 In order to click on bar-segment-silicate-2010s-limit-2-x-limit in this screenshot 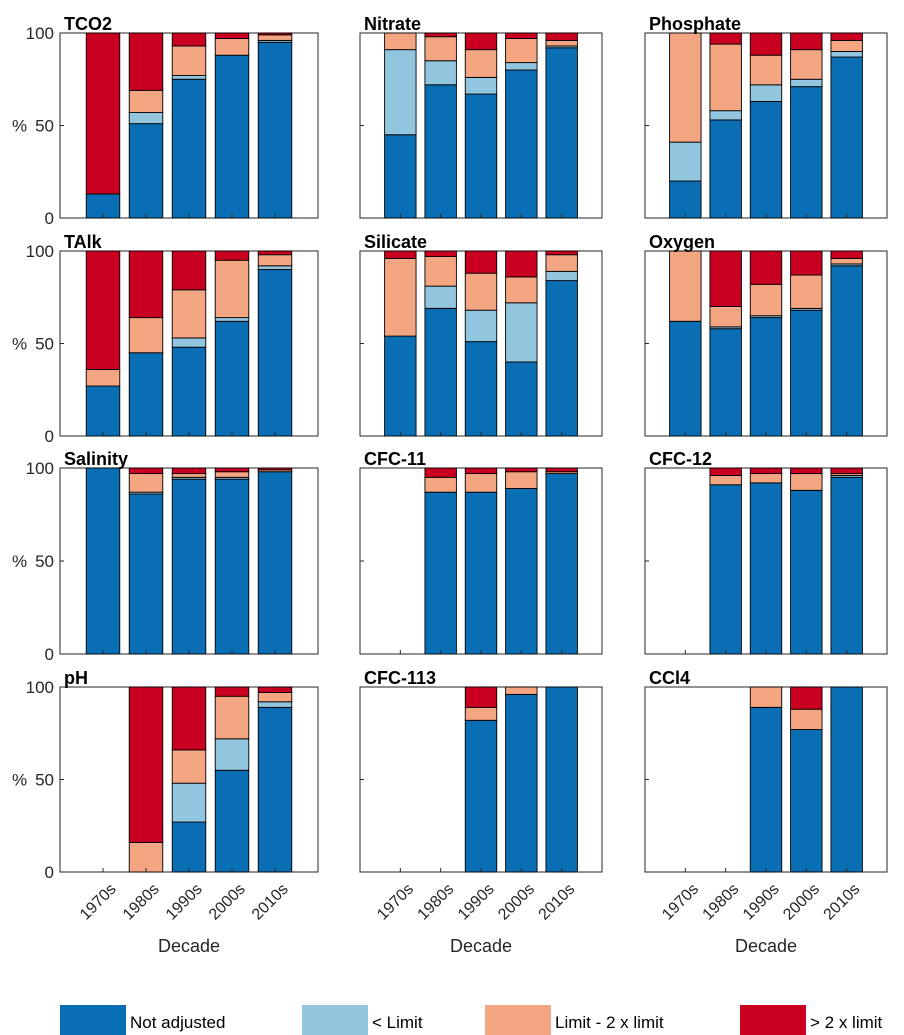, I will do `click(561, 263)`.